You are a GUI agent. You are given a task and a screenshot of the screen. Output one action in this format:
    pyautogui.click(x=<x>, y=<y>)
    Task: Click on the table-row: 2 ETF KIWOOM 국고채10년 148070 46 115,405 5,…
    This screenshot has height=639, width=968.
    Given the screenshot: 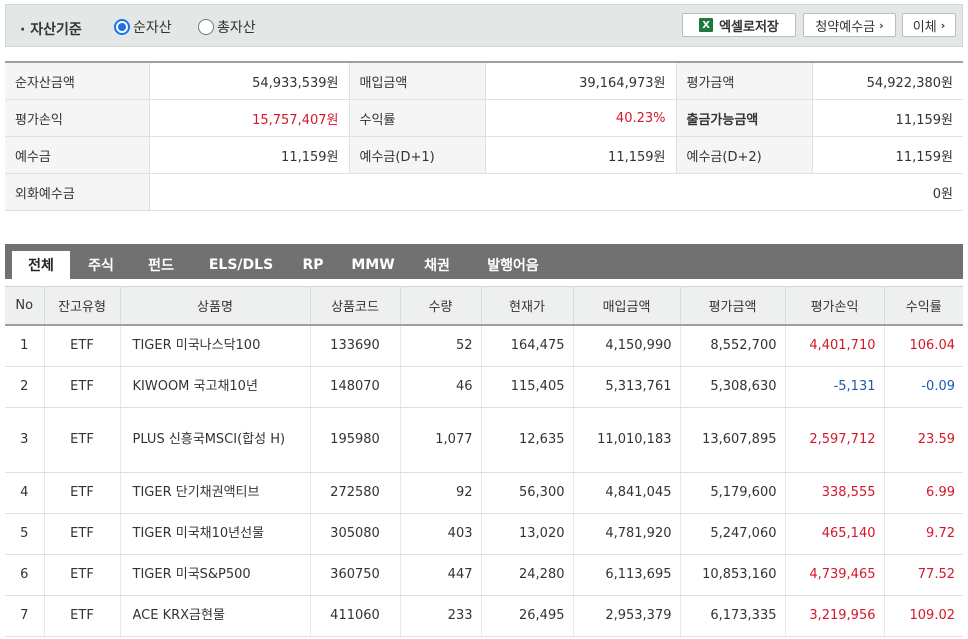 What is the action you would take?
    pyautogui.click(x=484, y=387)
    